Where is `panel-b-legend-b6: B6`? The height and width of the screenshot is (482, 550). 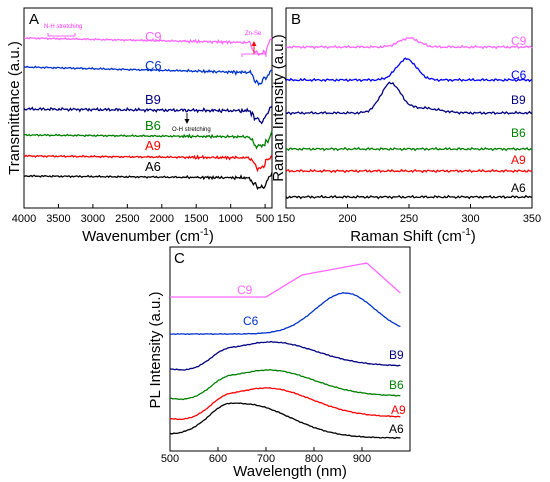
panel-b-legend-b6: B6 is located at coordinates (518, 133).